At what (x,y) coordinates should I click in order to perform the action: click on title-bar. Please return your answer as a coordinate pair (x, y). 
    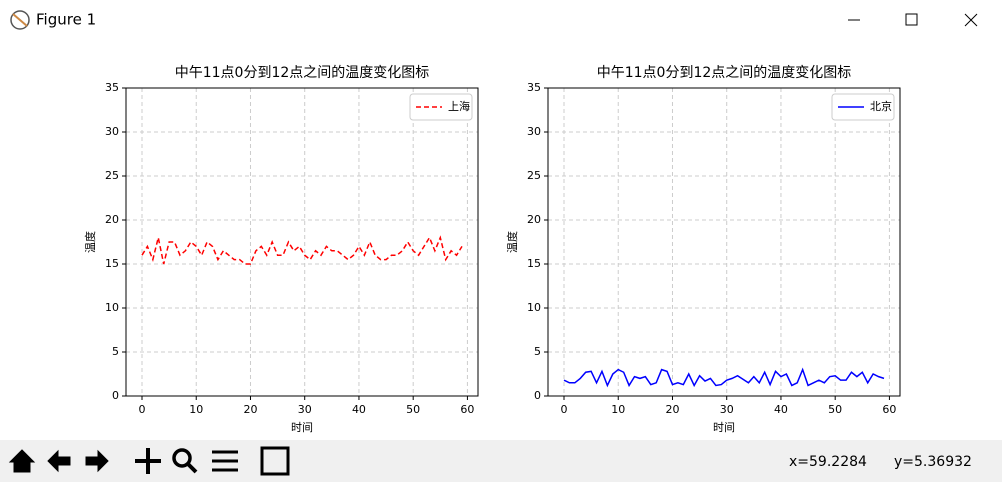
    Looking at the image, I should click on (501, 20).